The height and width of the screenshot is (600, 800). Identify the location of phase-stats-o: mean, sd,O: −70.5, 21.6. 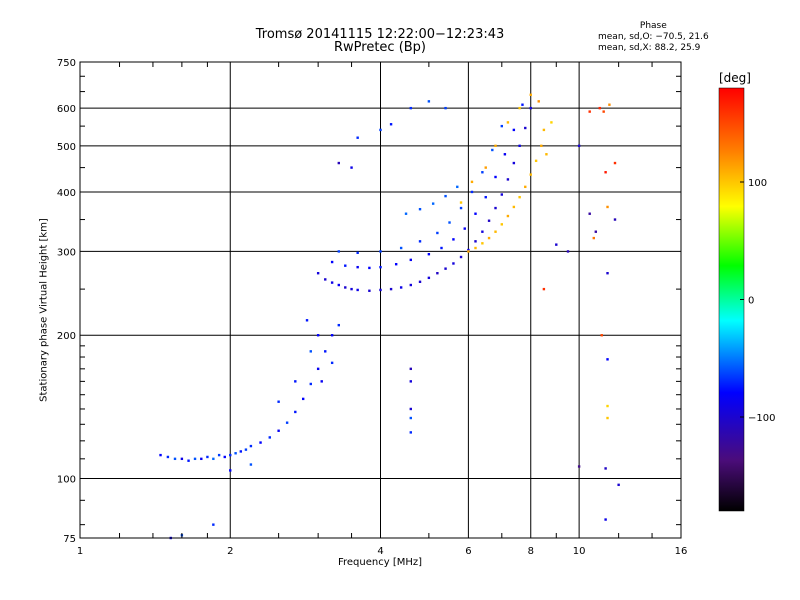
(653, 37).